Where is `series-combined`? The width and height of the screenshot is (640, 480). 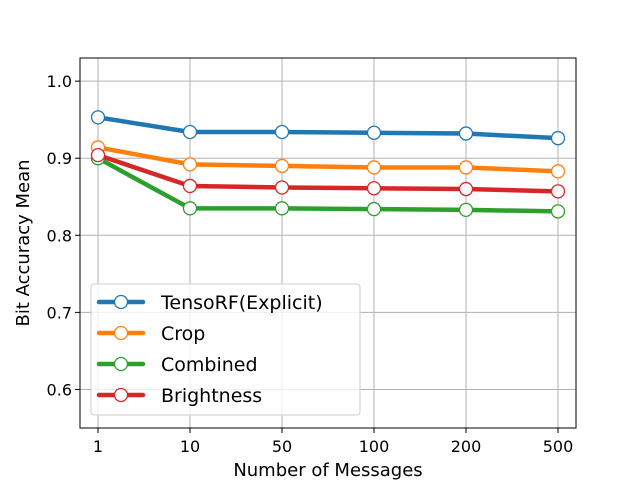 series-combined is located at coordinates (328, 185).